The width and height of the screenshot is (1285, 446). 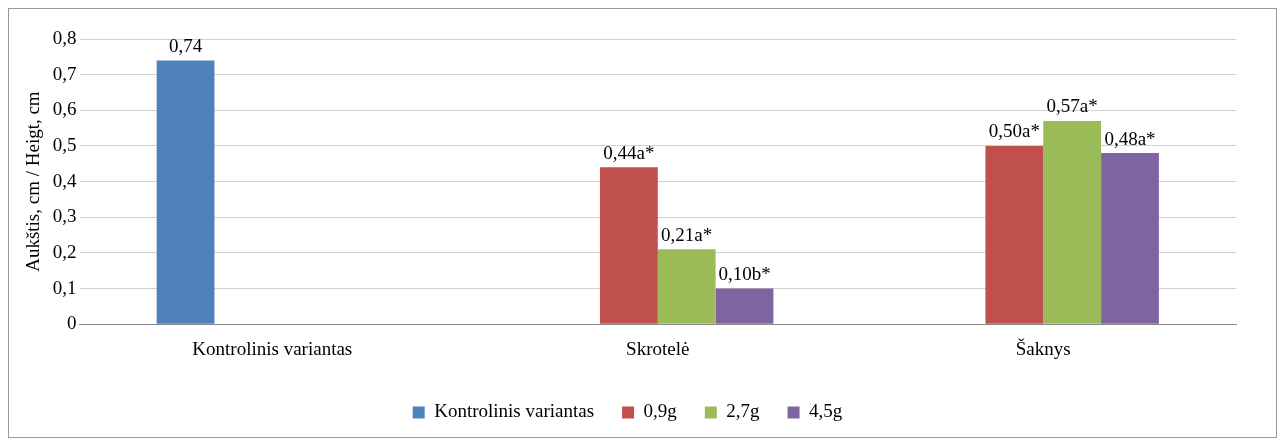 I want to click on legend-label: 2,7g, so click(x=743, y=411).